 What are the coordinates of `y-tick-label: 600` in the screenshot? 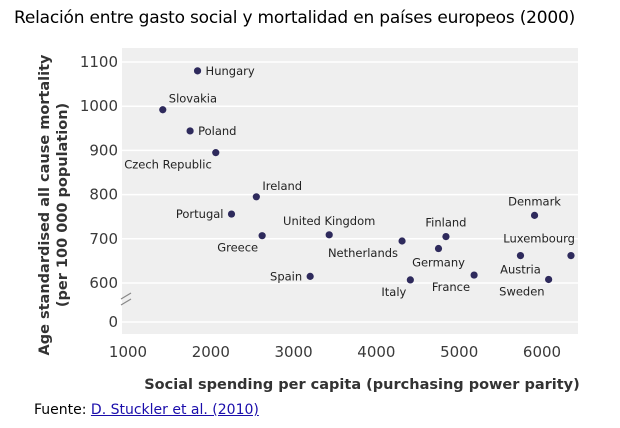 It's located at (103, 283).